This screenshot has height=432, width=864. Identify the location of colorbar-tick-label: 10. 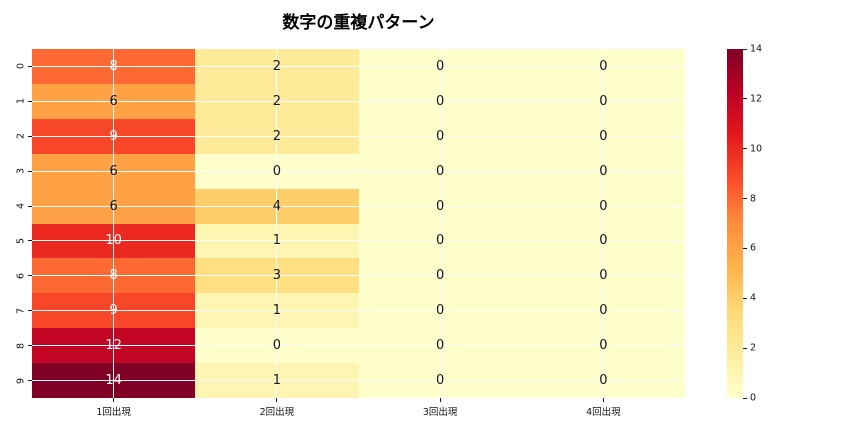
(756, 149).